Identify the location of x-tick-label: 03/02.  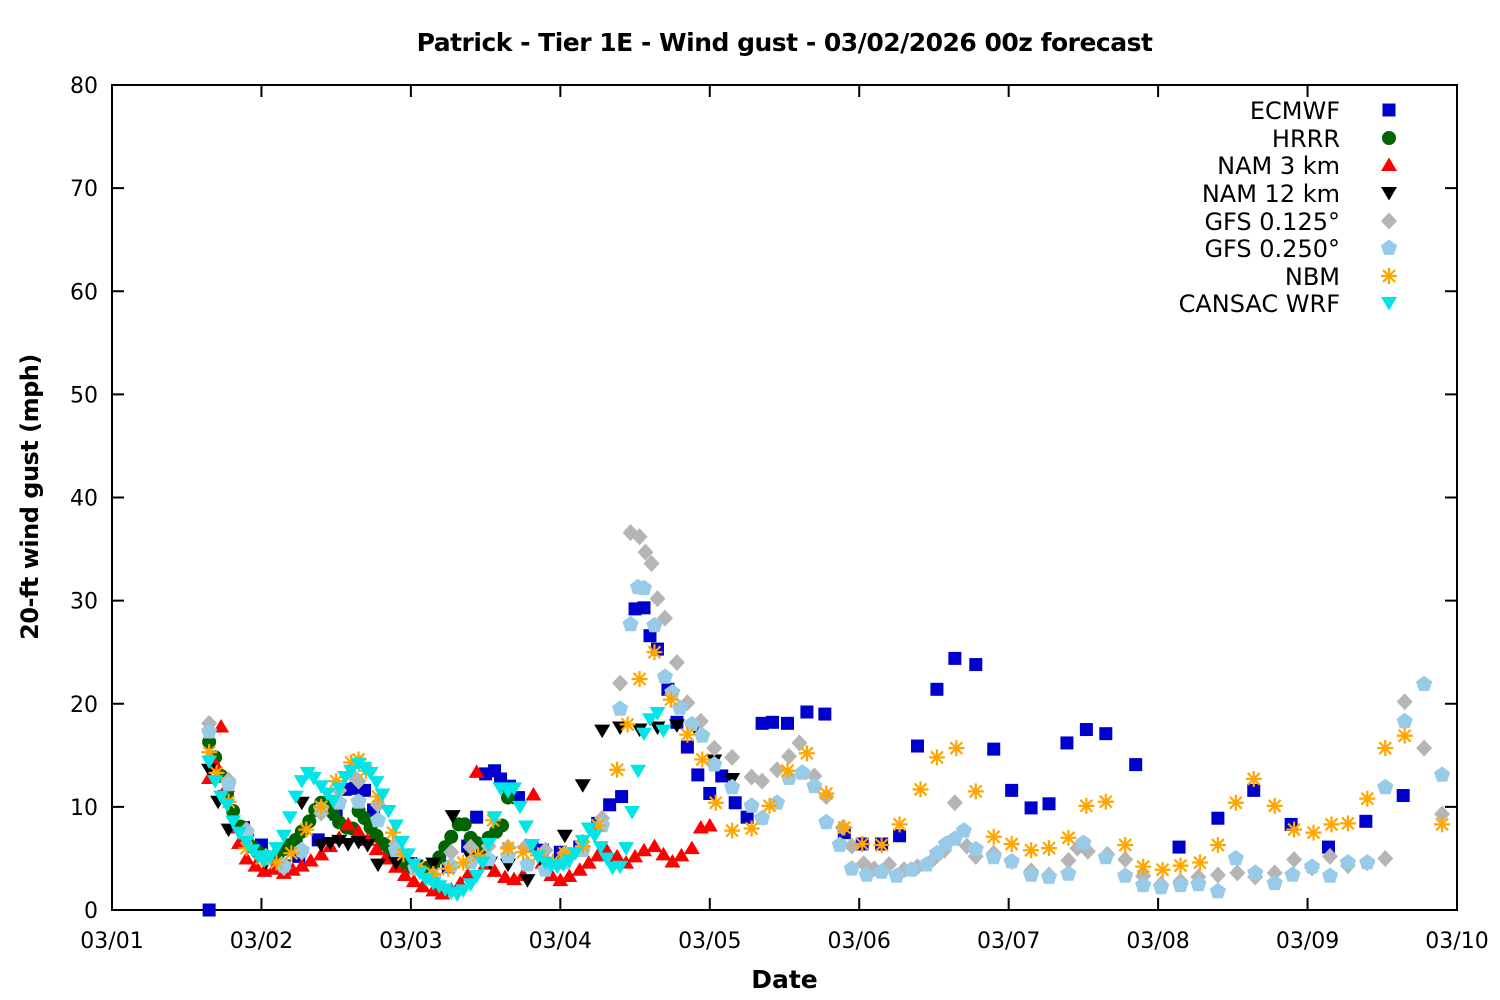
(261, 941).